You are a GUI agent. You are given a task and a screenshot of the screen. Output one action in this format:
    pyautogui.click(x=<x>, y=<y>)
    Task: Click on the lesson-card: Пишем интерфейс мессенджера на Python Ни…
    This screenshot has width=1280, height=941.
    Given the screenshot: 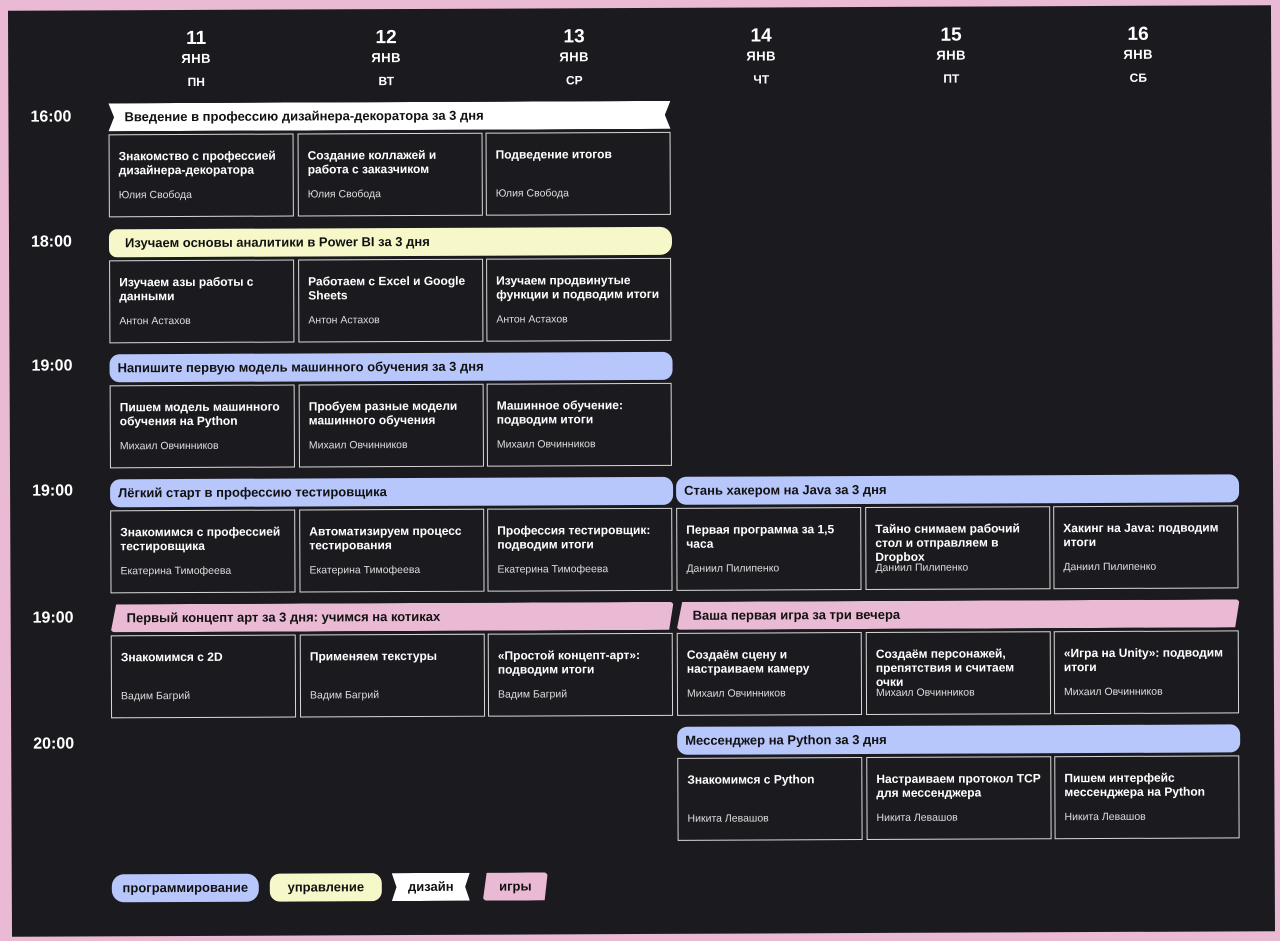 What is the action you would take?
    pyautogui.click(x=1147, y=797)
    